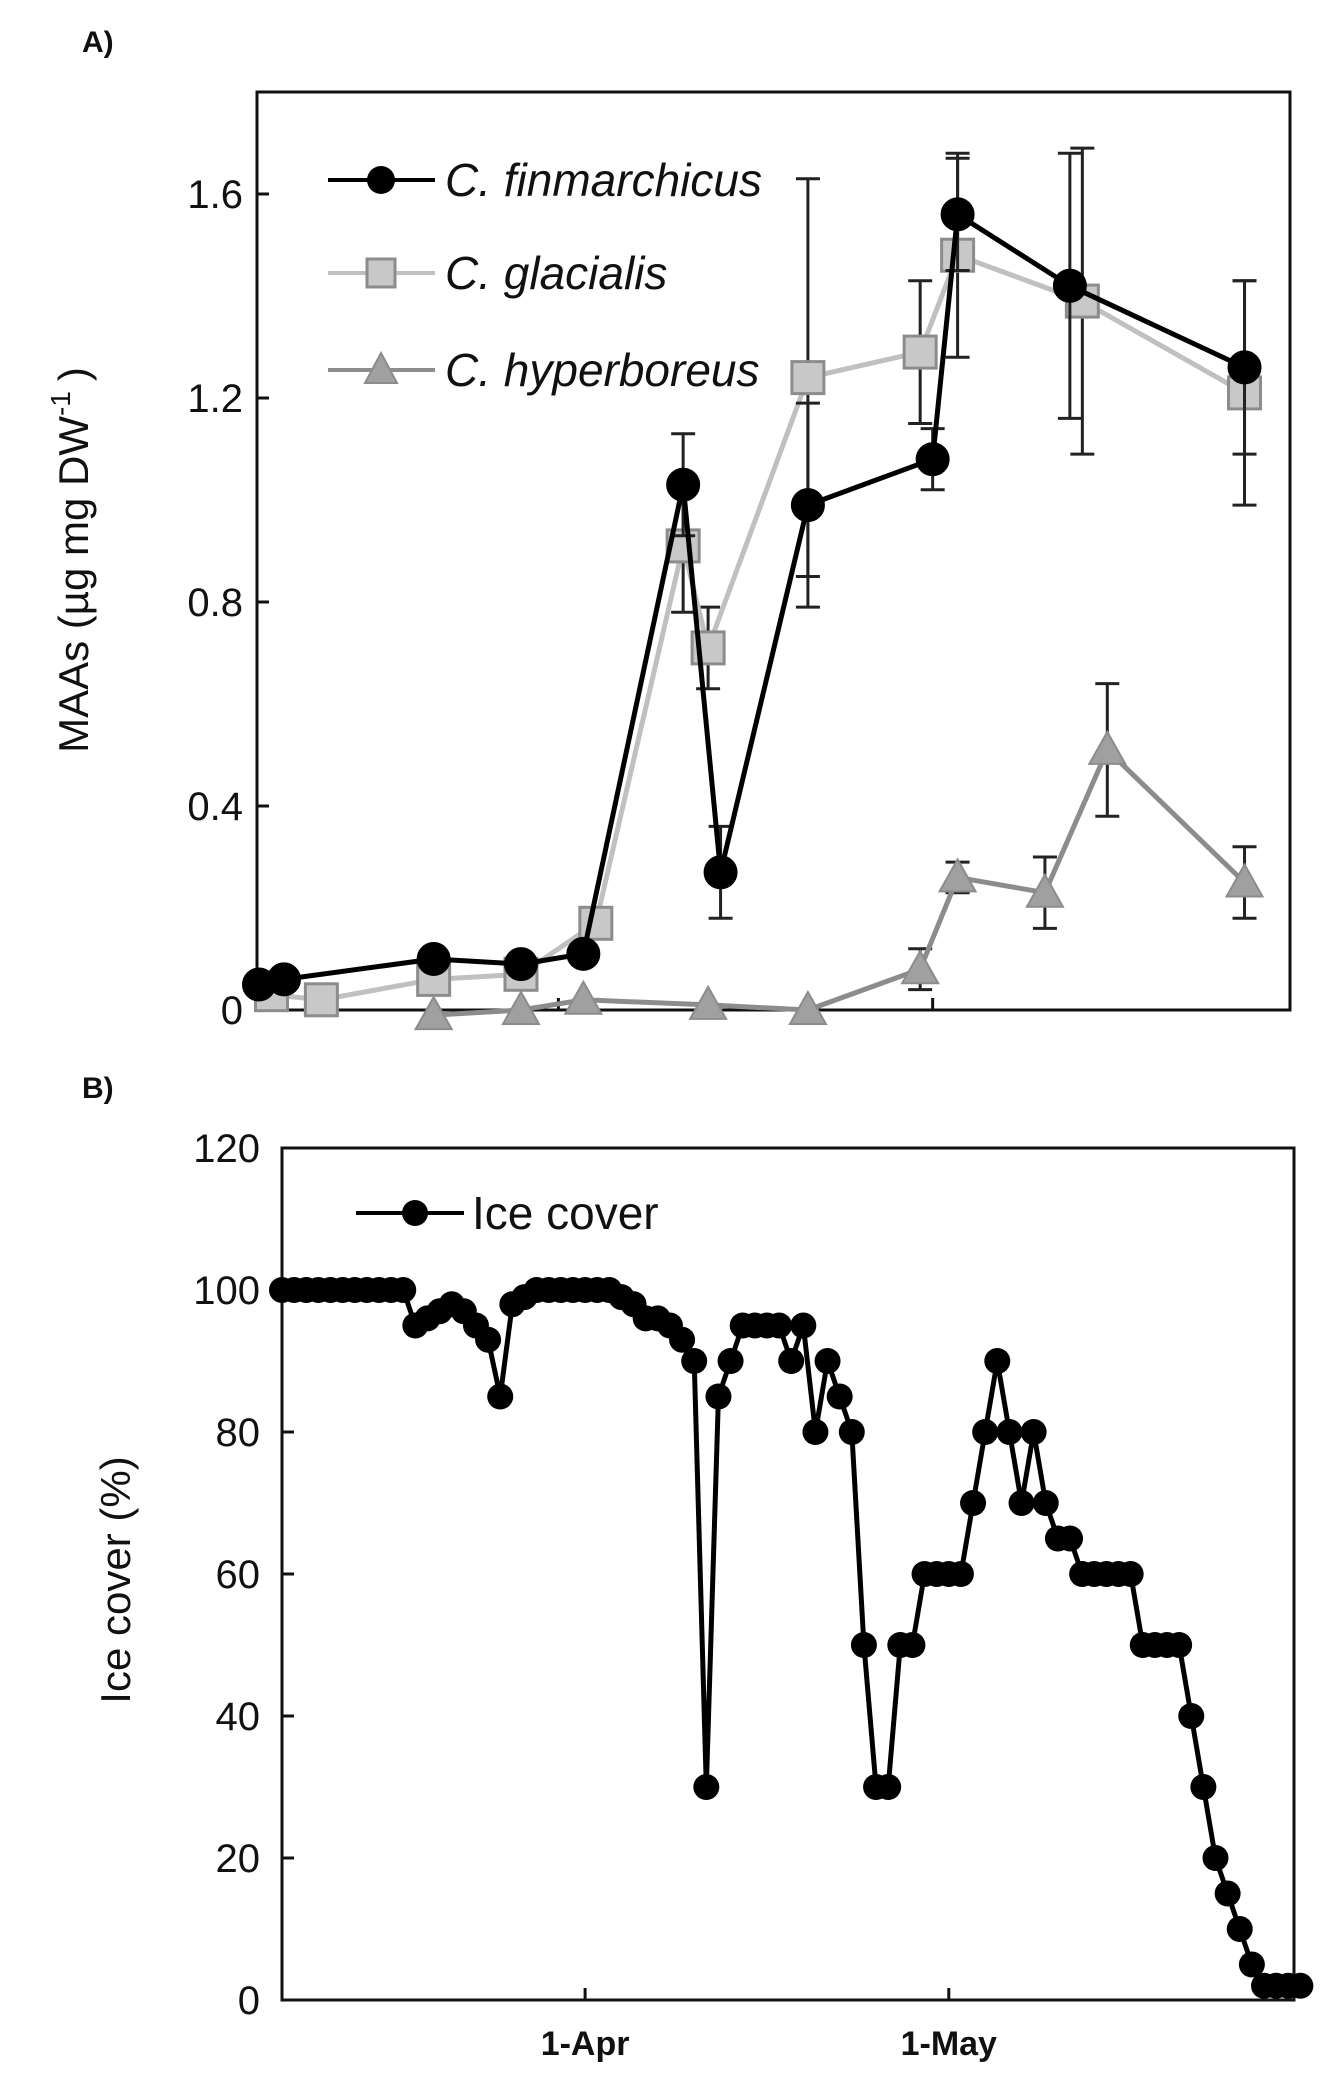 Image resolution: width=1327 pixels, height=2090 pixels. What do you see at coordinates (602, 370) in the screenshot?
I see `legend-label-hyperboreus: C. hyperboreus` at bounding box center [602, 370].